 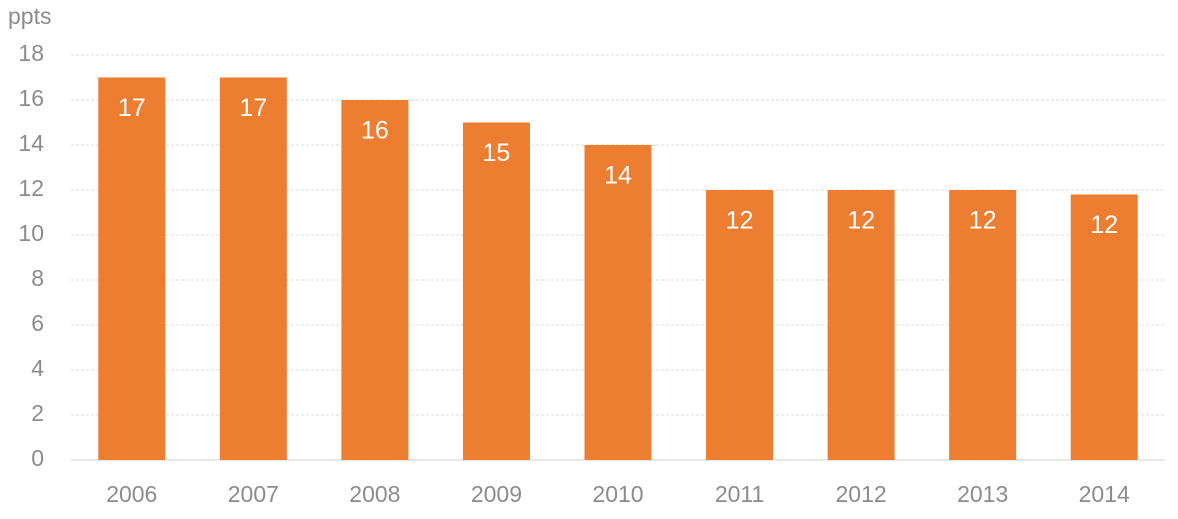 I want to click on value-label: 14, so click(x=618, y=176).